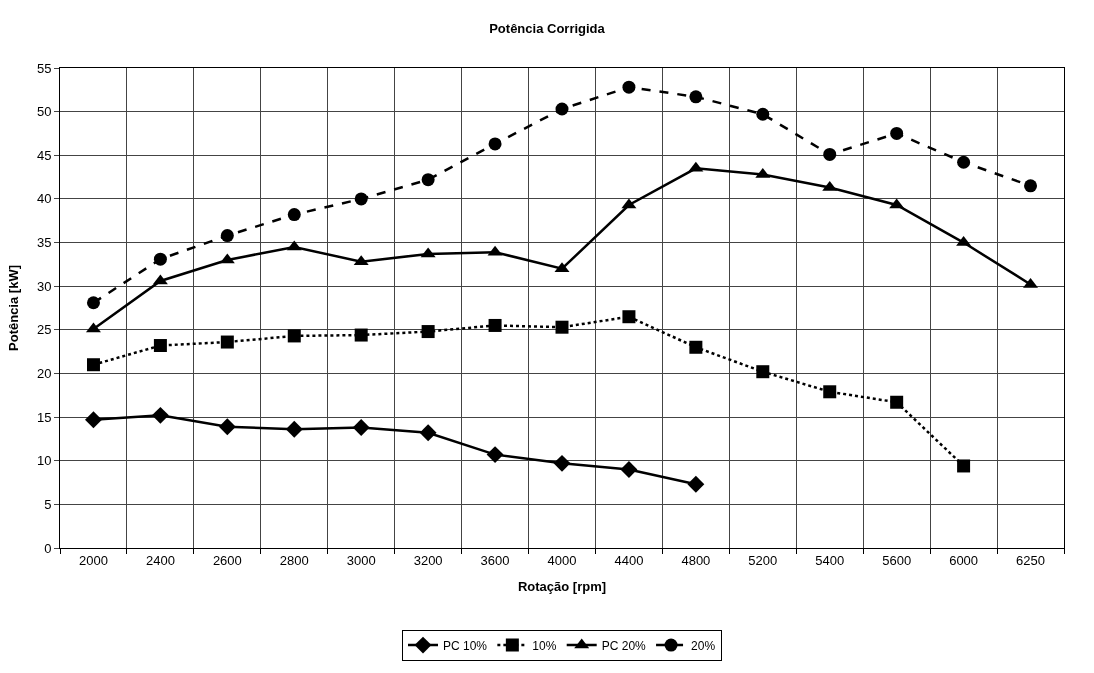 The width and height of the screenshot is (1094, 673). Describe the element at coordinates (465, 645) in the screenshot. I see `legend-label: PC 10%` at that location.